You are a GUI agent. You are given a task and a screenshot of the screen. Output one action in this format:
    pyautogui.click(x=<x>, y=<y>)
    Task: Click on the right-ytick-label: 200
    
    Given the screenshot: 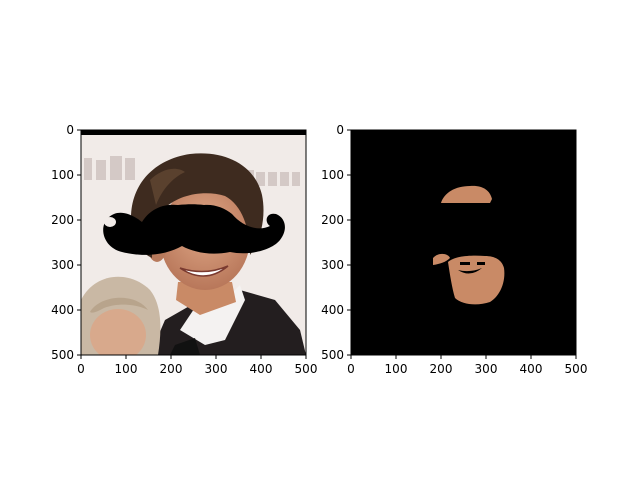 What is the action you would take?
    pyautogui.click(x=332, y=220)
    